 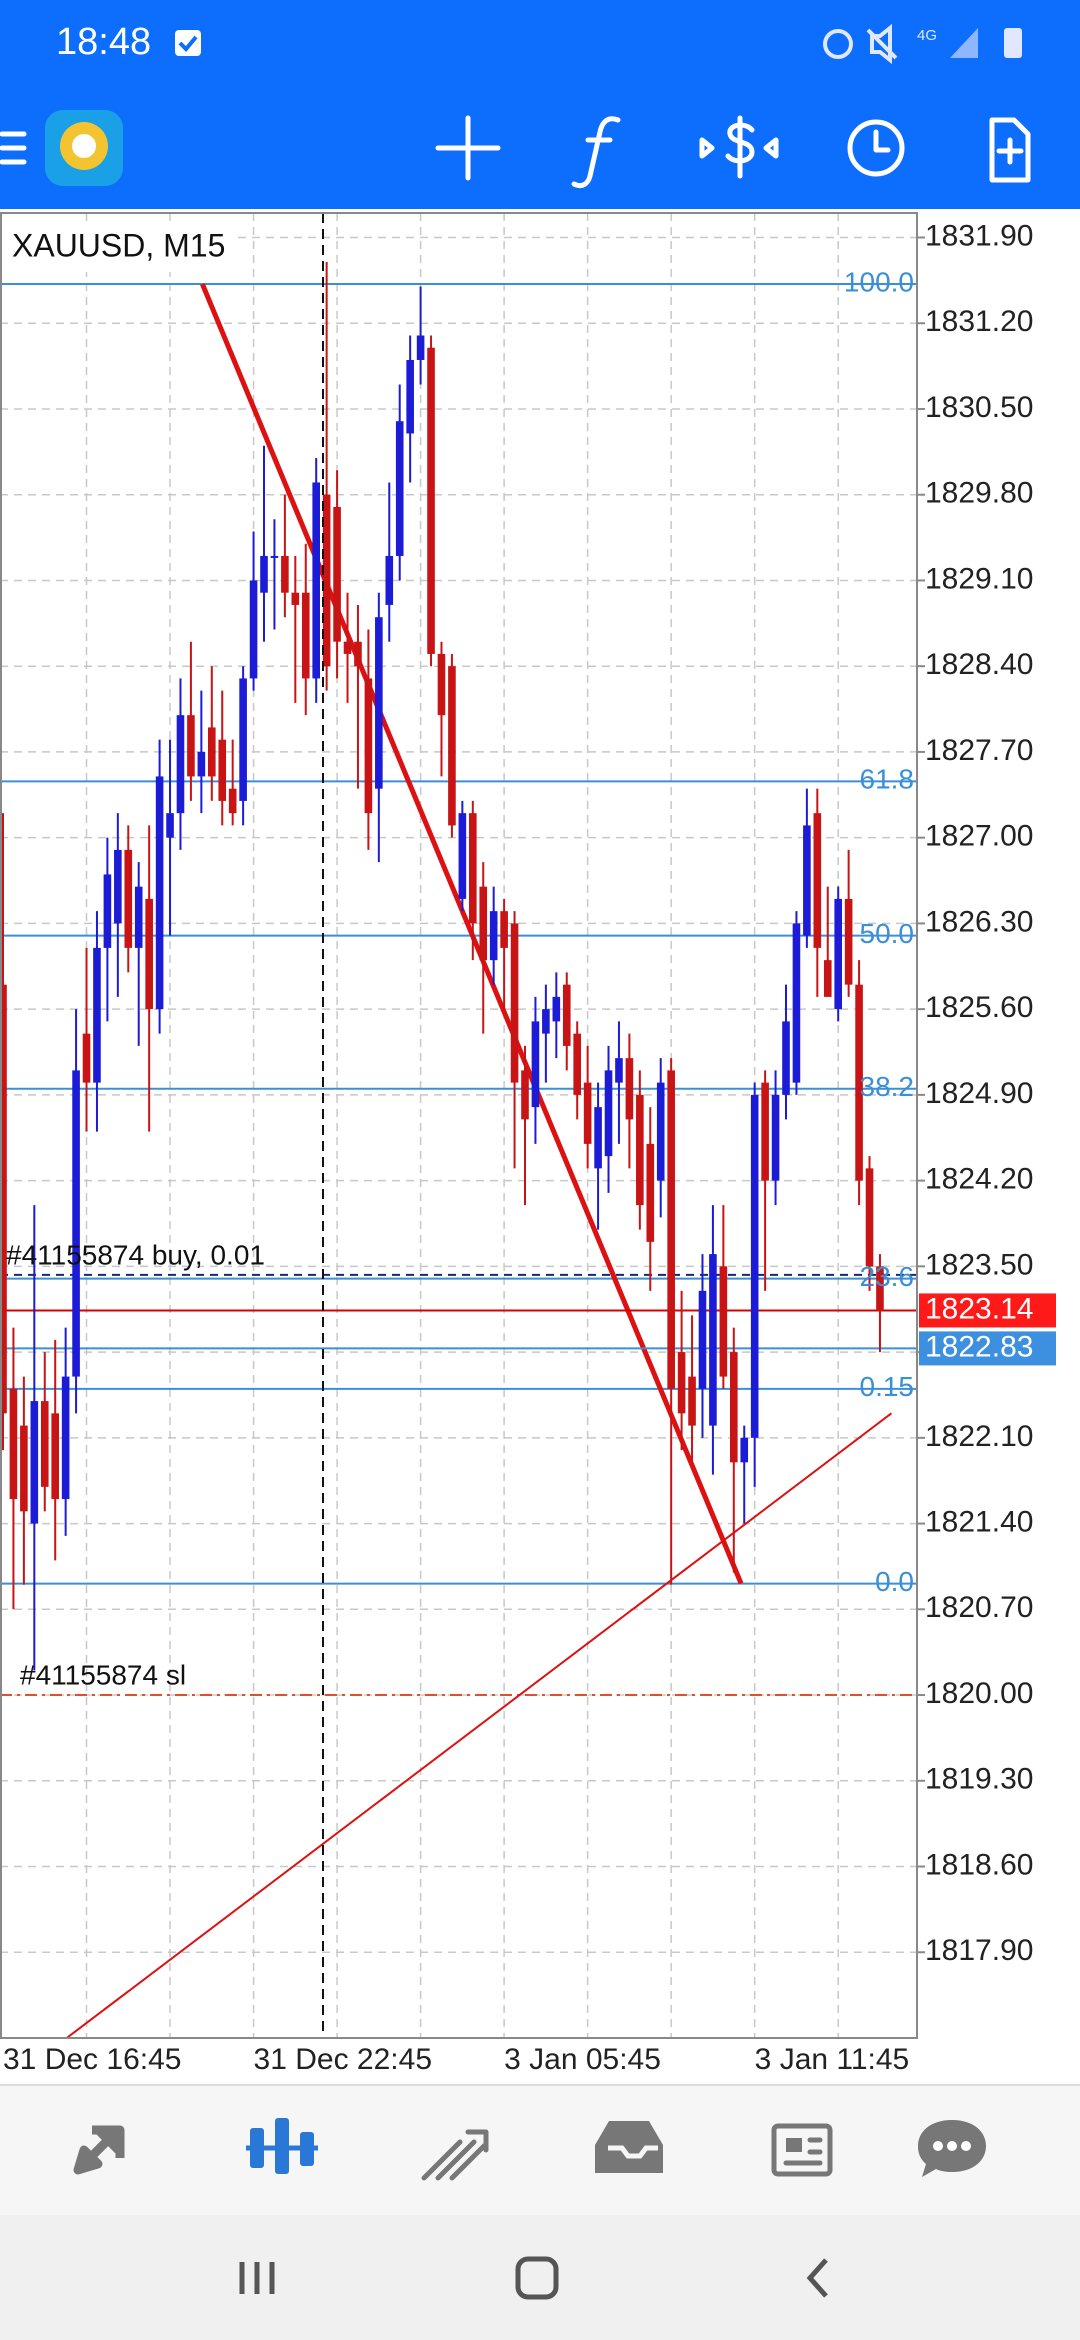 I want to click on fibo-label: 100.0, so click(x=879, y=281).